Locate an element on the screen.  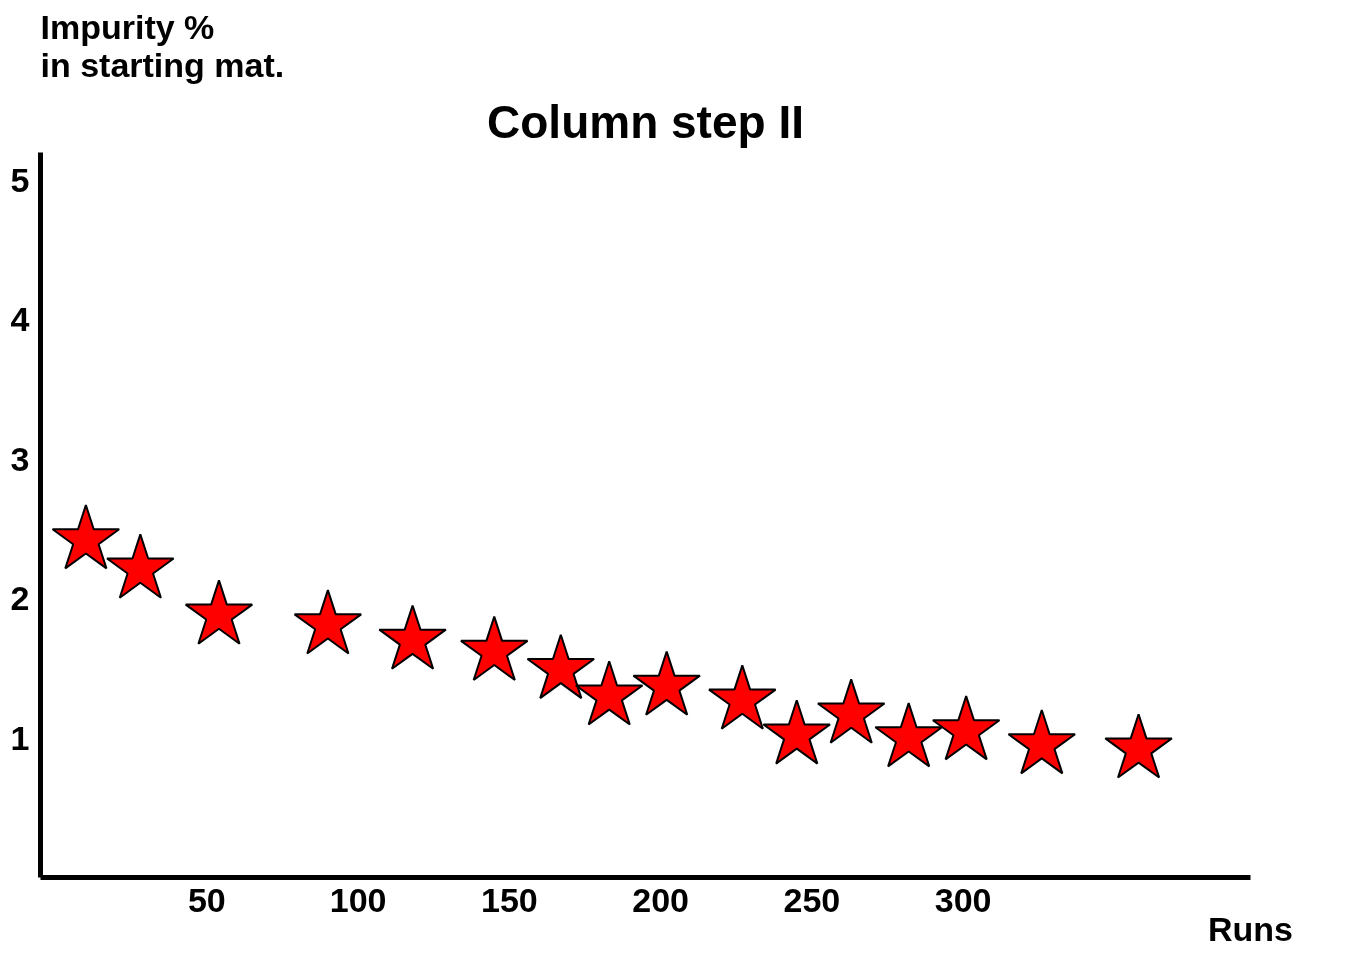
x-tick-label: 50 is located at coordinates (206, 899).